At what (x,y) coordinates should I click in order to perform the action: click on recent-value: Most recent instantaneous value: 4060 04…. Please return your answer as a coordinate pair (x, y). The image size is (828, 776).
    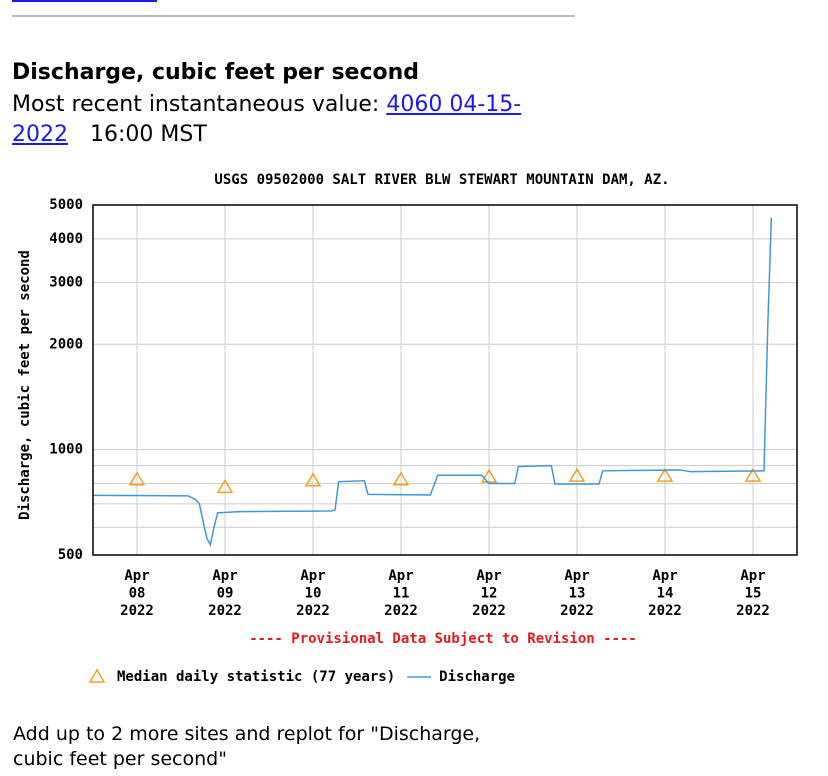
    Looking at the image, I should click on (292, 120).